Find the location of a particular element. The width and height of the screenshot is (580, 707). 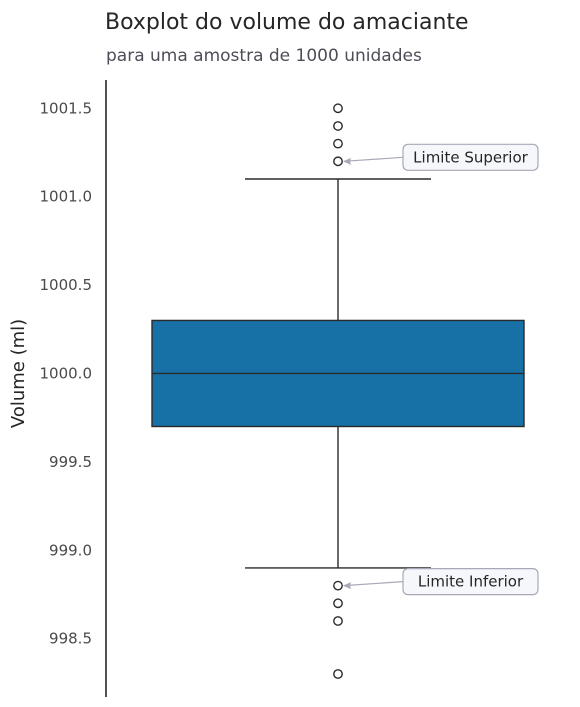

y-axis-label: Volume (ml) is located at coordinates (18, 373).